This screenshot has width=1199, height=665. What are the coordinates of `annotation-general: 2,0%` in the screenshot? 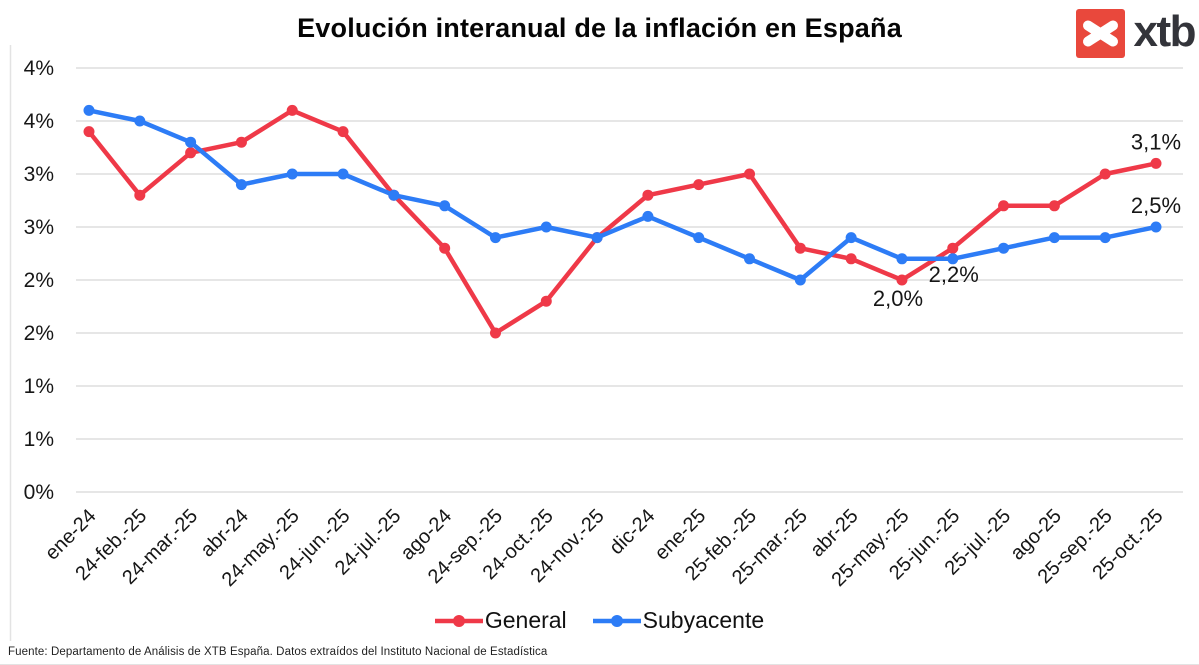 It's located at (898, 298).